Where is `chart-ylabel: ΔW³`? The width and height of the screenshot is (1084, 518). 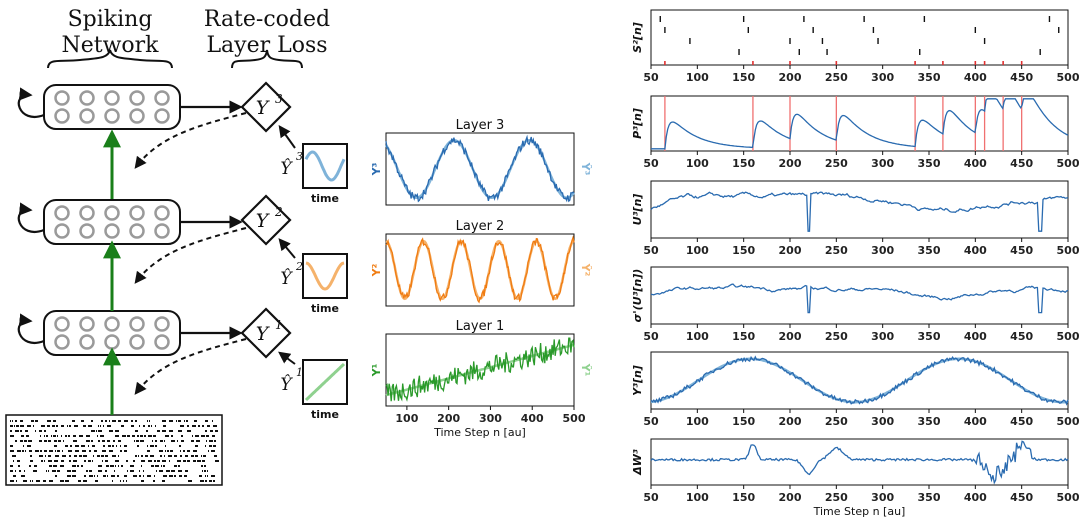 chart-ylabel: ΔW³ is located at coordinates (637, 462).